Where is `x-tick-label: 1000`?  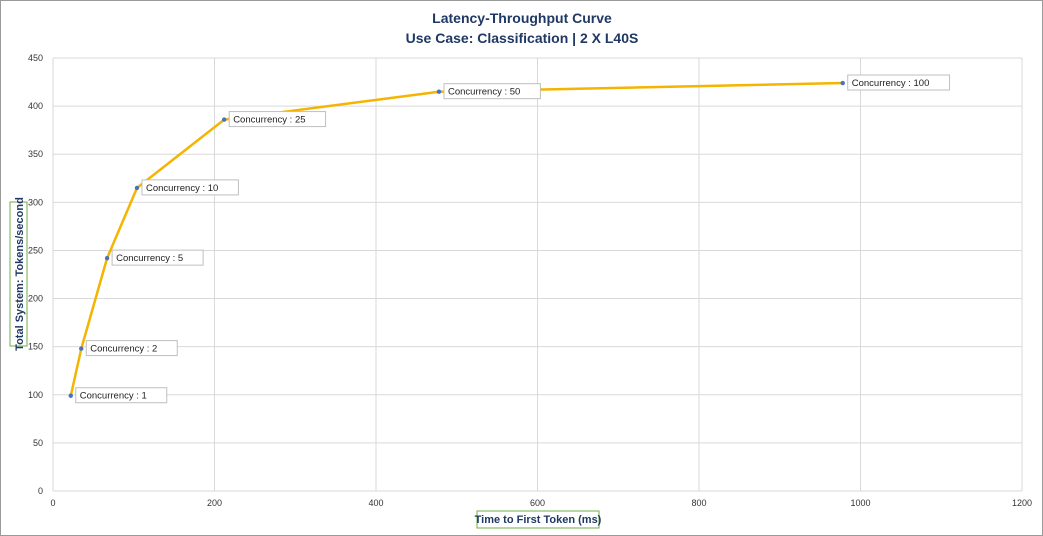
x-tick-label: 1000 is located at coordinates (860, 503).